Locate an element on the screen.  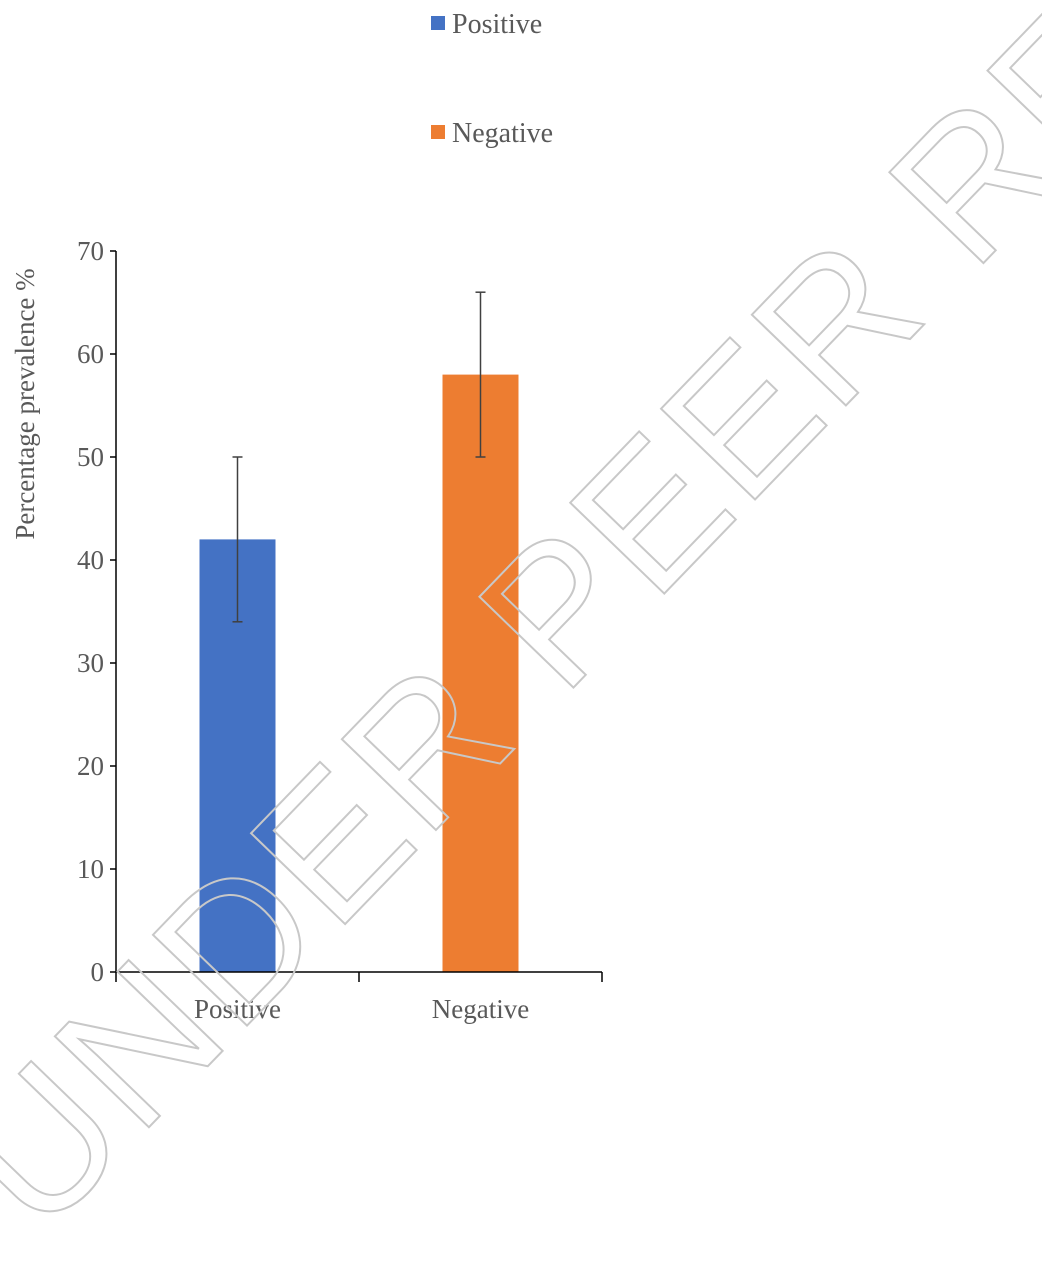
legend-swatch-positive is located at coordinates (438, 23).